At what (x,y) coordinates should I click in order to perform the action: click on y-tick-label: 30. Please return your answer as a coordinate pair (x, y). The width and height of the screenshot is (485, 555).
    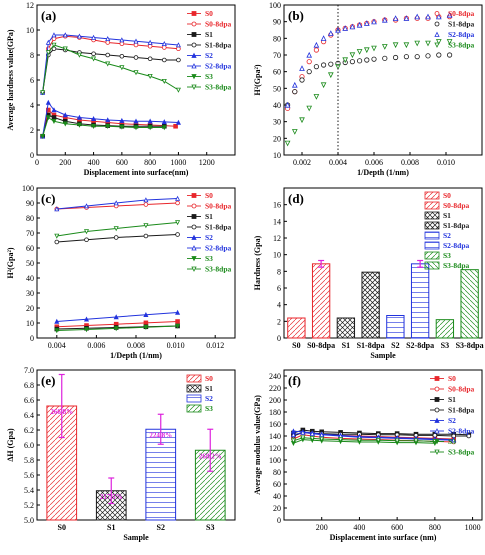
    Looking at the image, I should click on (277, 122).